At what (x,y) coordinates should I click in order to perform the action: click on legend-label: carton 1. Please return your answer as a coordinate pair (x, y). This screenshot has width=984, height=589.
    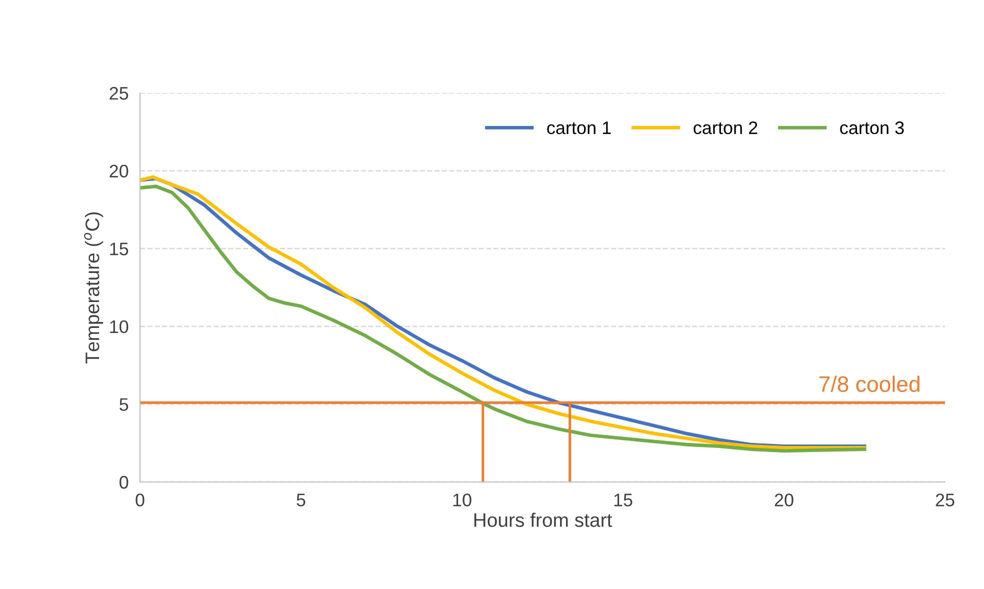
    Looking at the image, I should click on (579, 128).